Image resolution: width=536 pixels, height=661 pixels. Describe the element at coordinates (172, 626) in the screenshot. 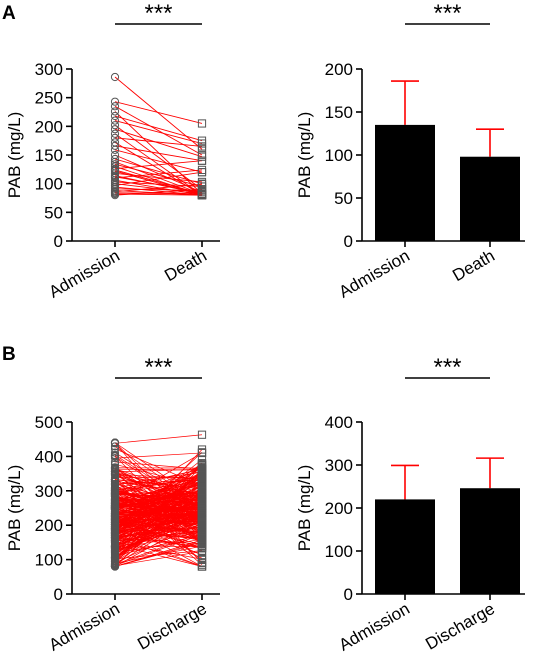

I see `x-category-label: Discharge` at that location.